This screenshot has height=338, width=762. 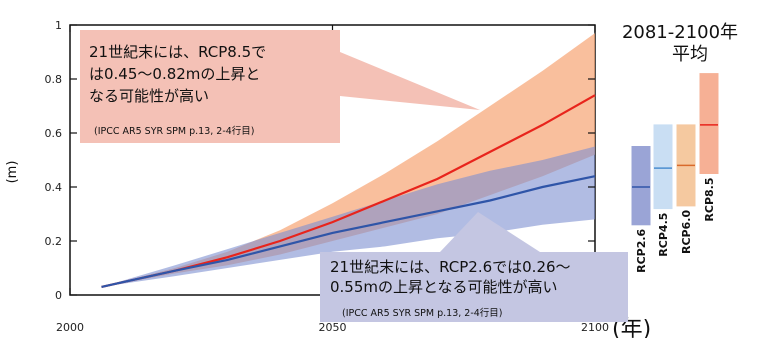 What do you see at coordinates (422, 313) in the screenshot?
I see `callout-rcp26-citation: (IPCC AR5 SYR SPM p.13, 2-4行目)` at bounding box center [422, 313].